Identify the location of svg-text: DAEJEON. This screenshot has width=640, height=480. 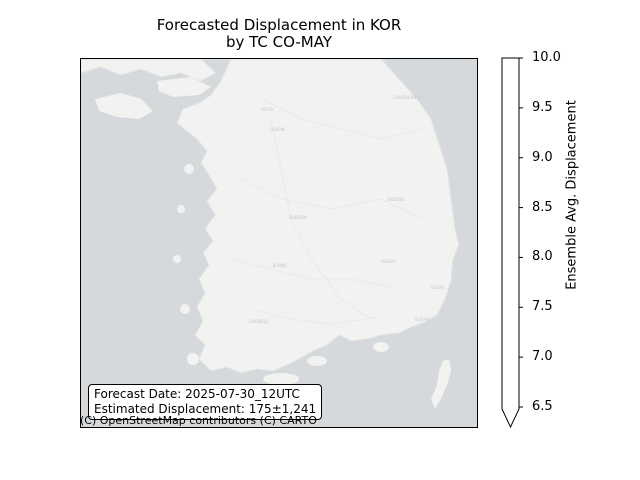
(298, 217).